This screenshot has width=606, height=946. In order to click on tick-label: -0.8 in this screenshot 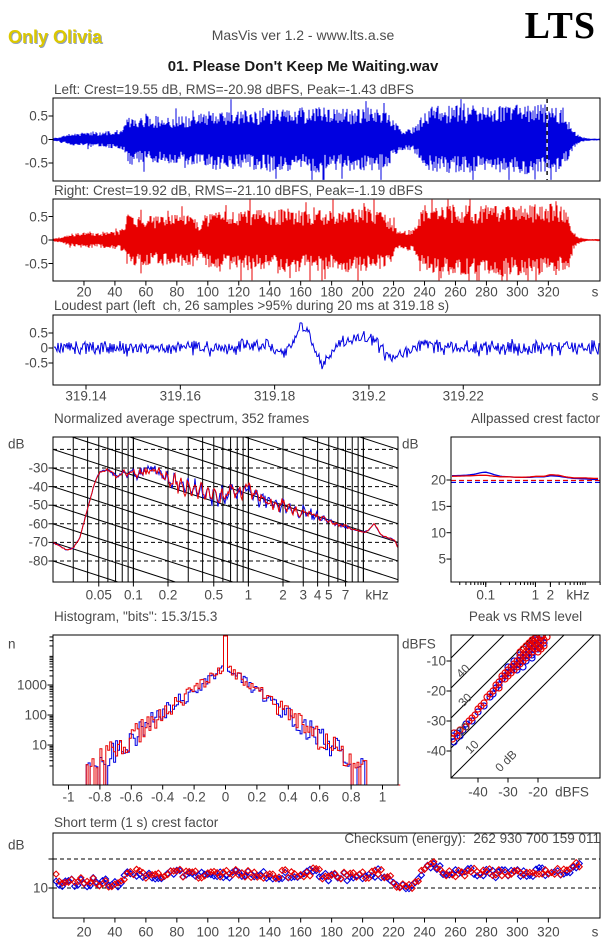, I will do `click(100, 797)`.